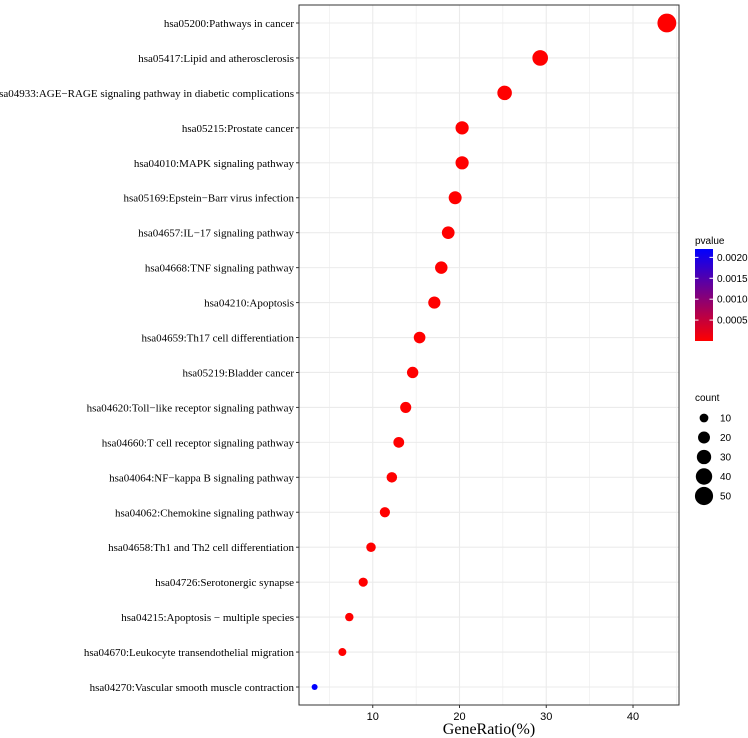 The width and height of the screenshot is (748, 738). Describe the element at coordinates (710, 241) in the screenshot. I see `pvalue-legend-title: pvalue` at that location.